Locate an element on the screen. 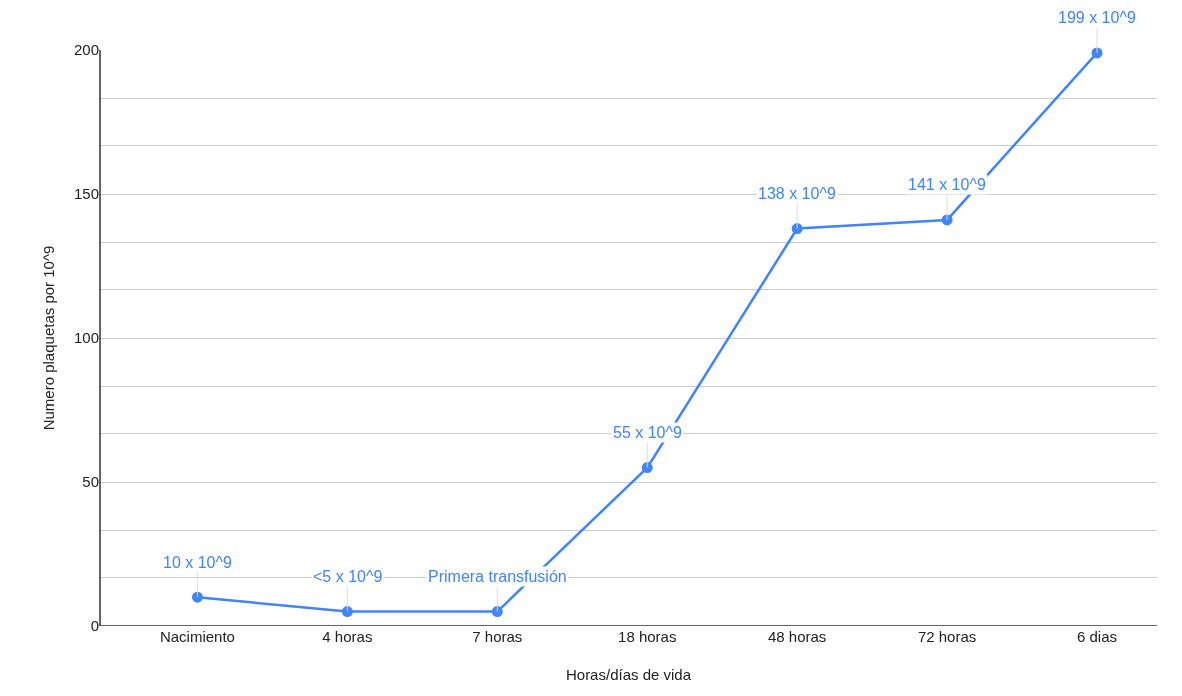  y-axis-title: Numero plaquetas por 10^9 is located at coordinates (49, 338).